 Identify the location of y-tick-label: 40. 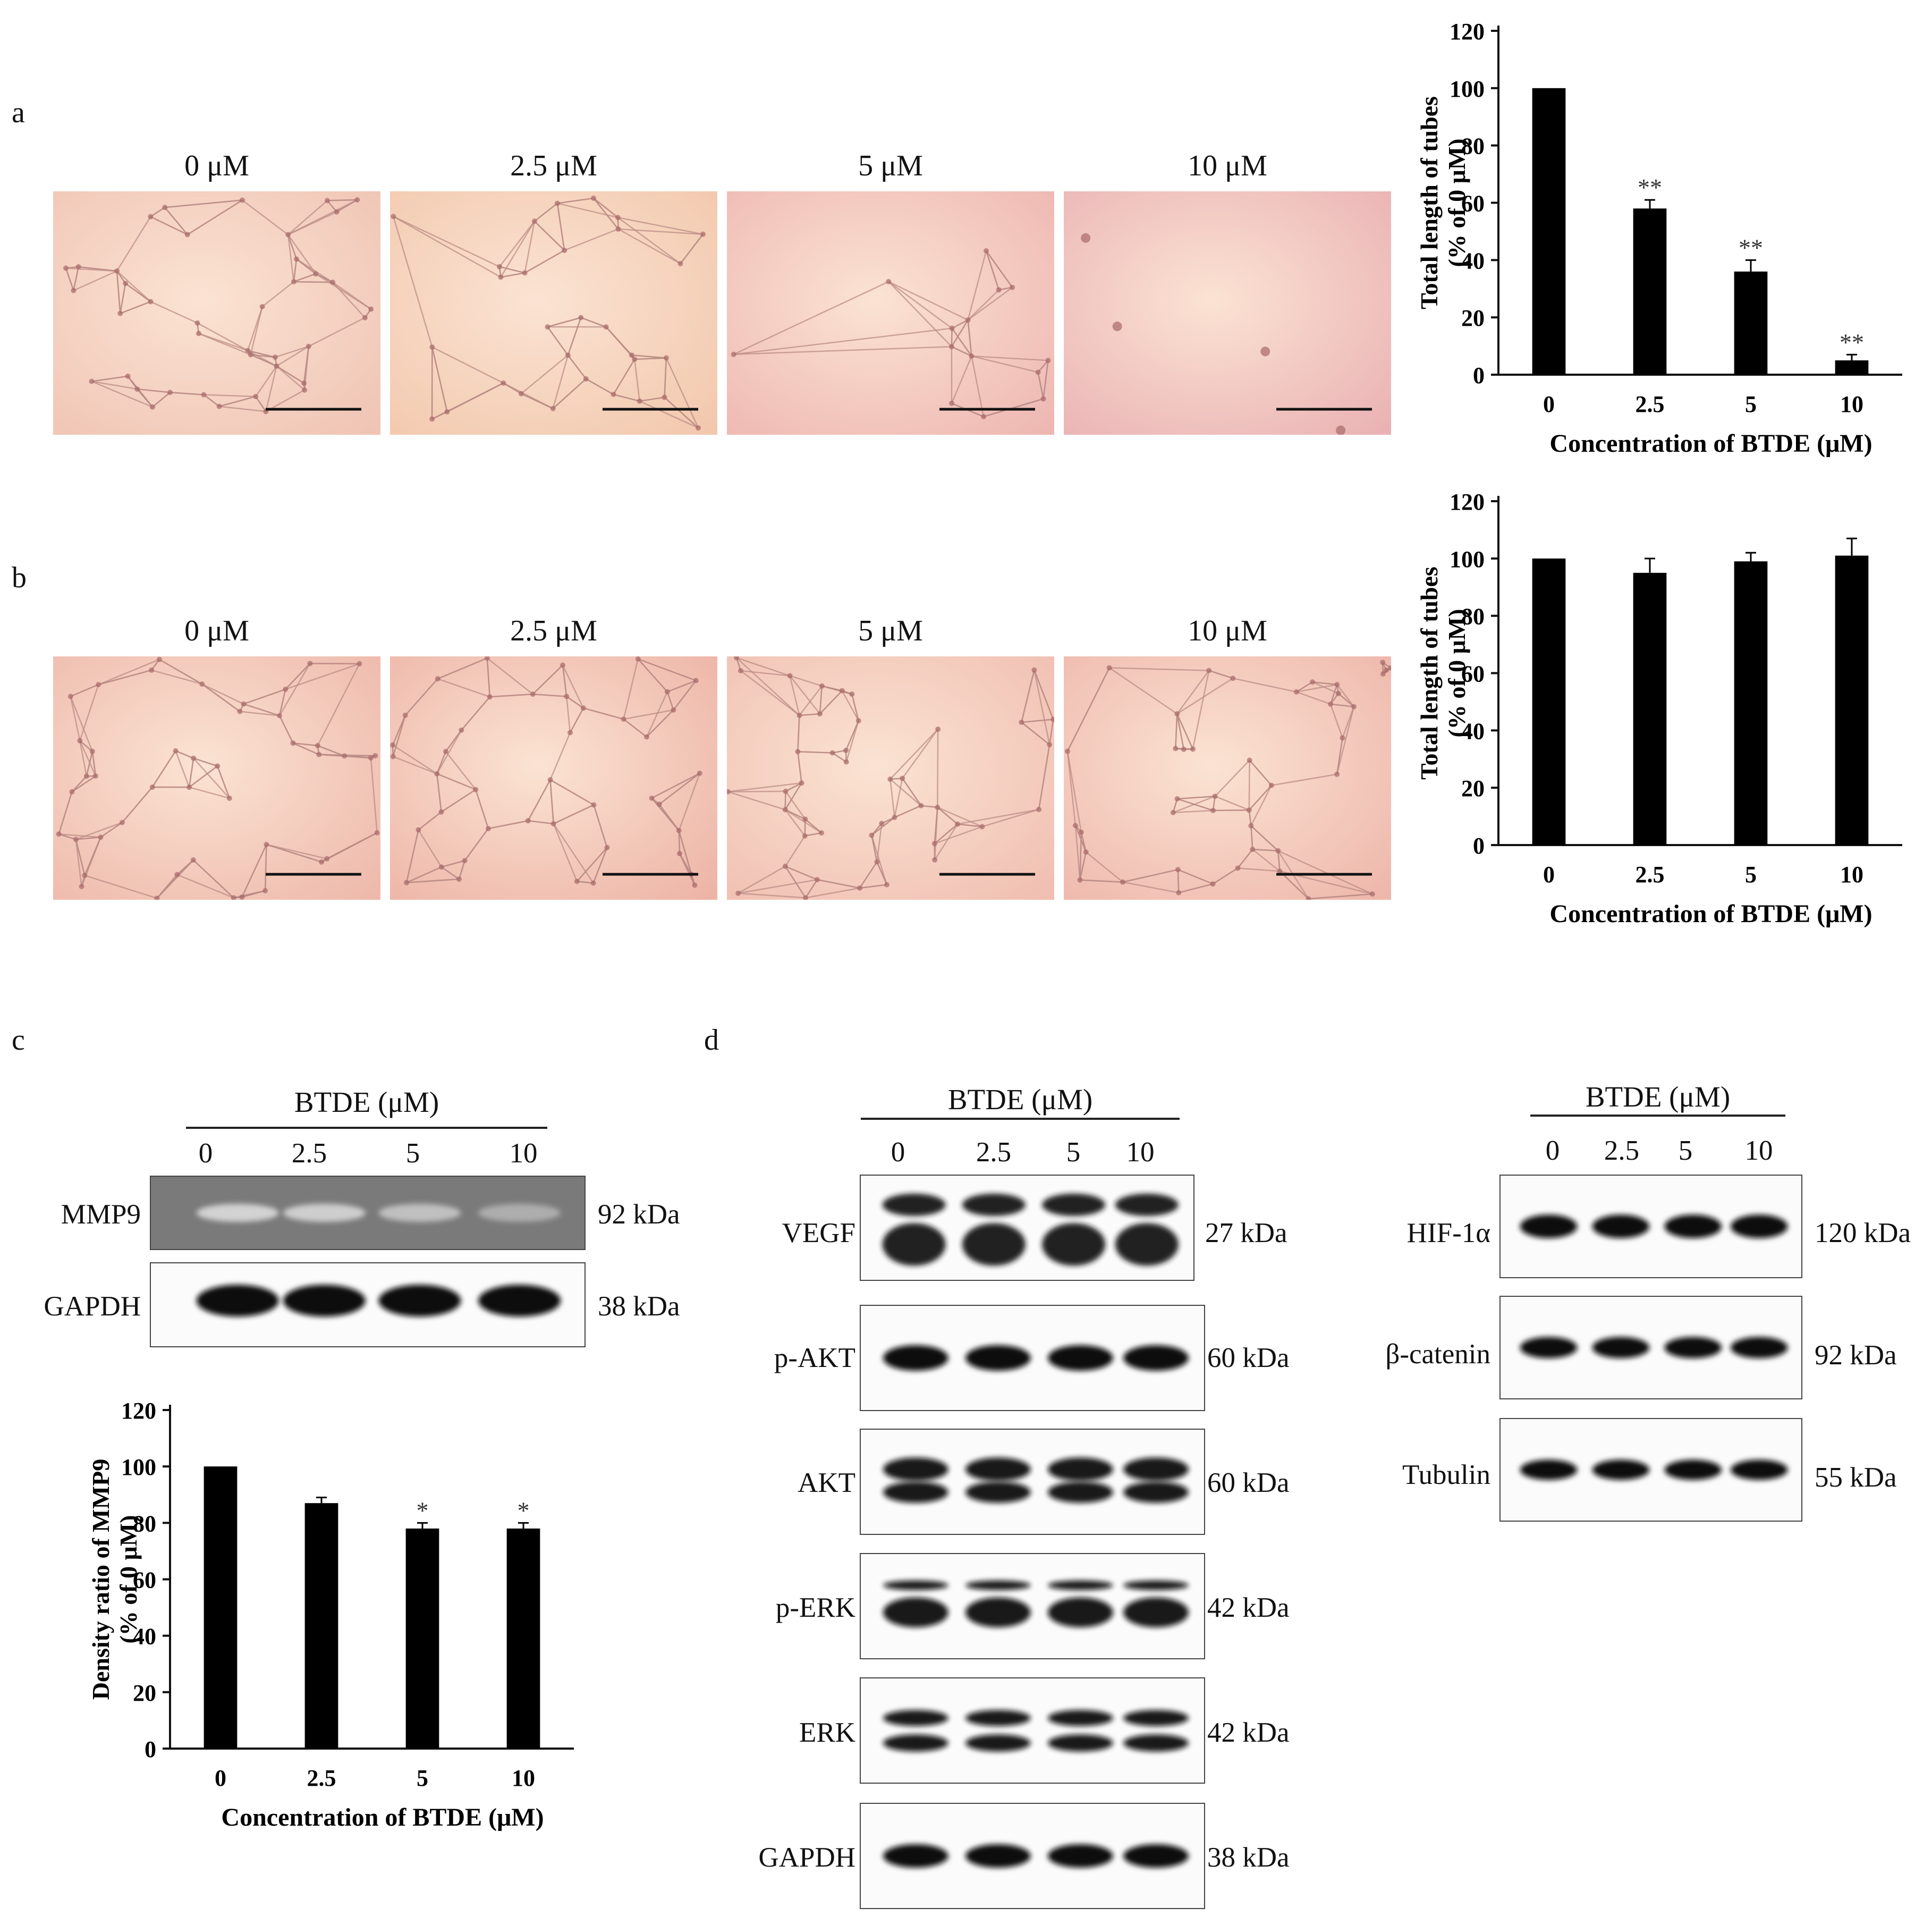
(144, 1637).